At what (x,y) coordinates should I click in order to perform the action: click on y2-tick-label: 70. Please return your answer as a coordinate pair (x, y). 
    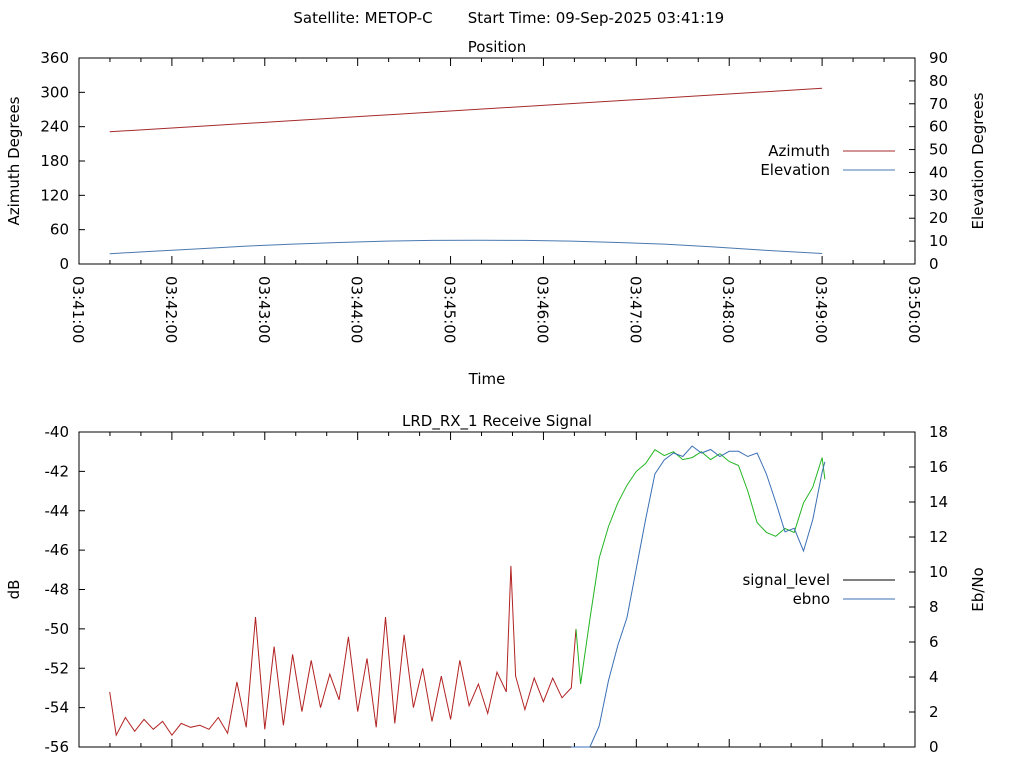
    Looking at the image, I should click on (938, 104).